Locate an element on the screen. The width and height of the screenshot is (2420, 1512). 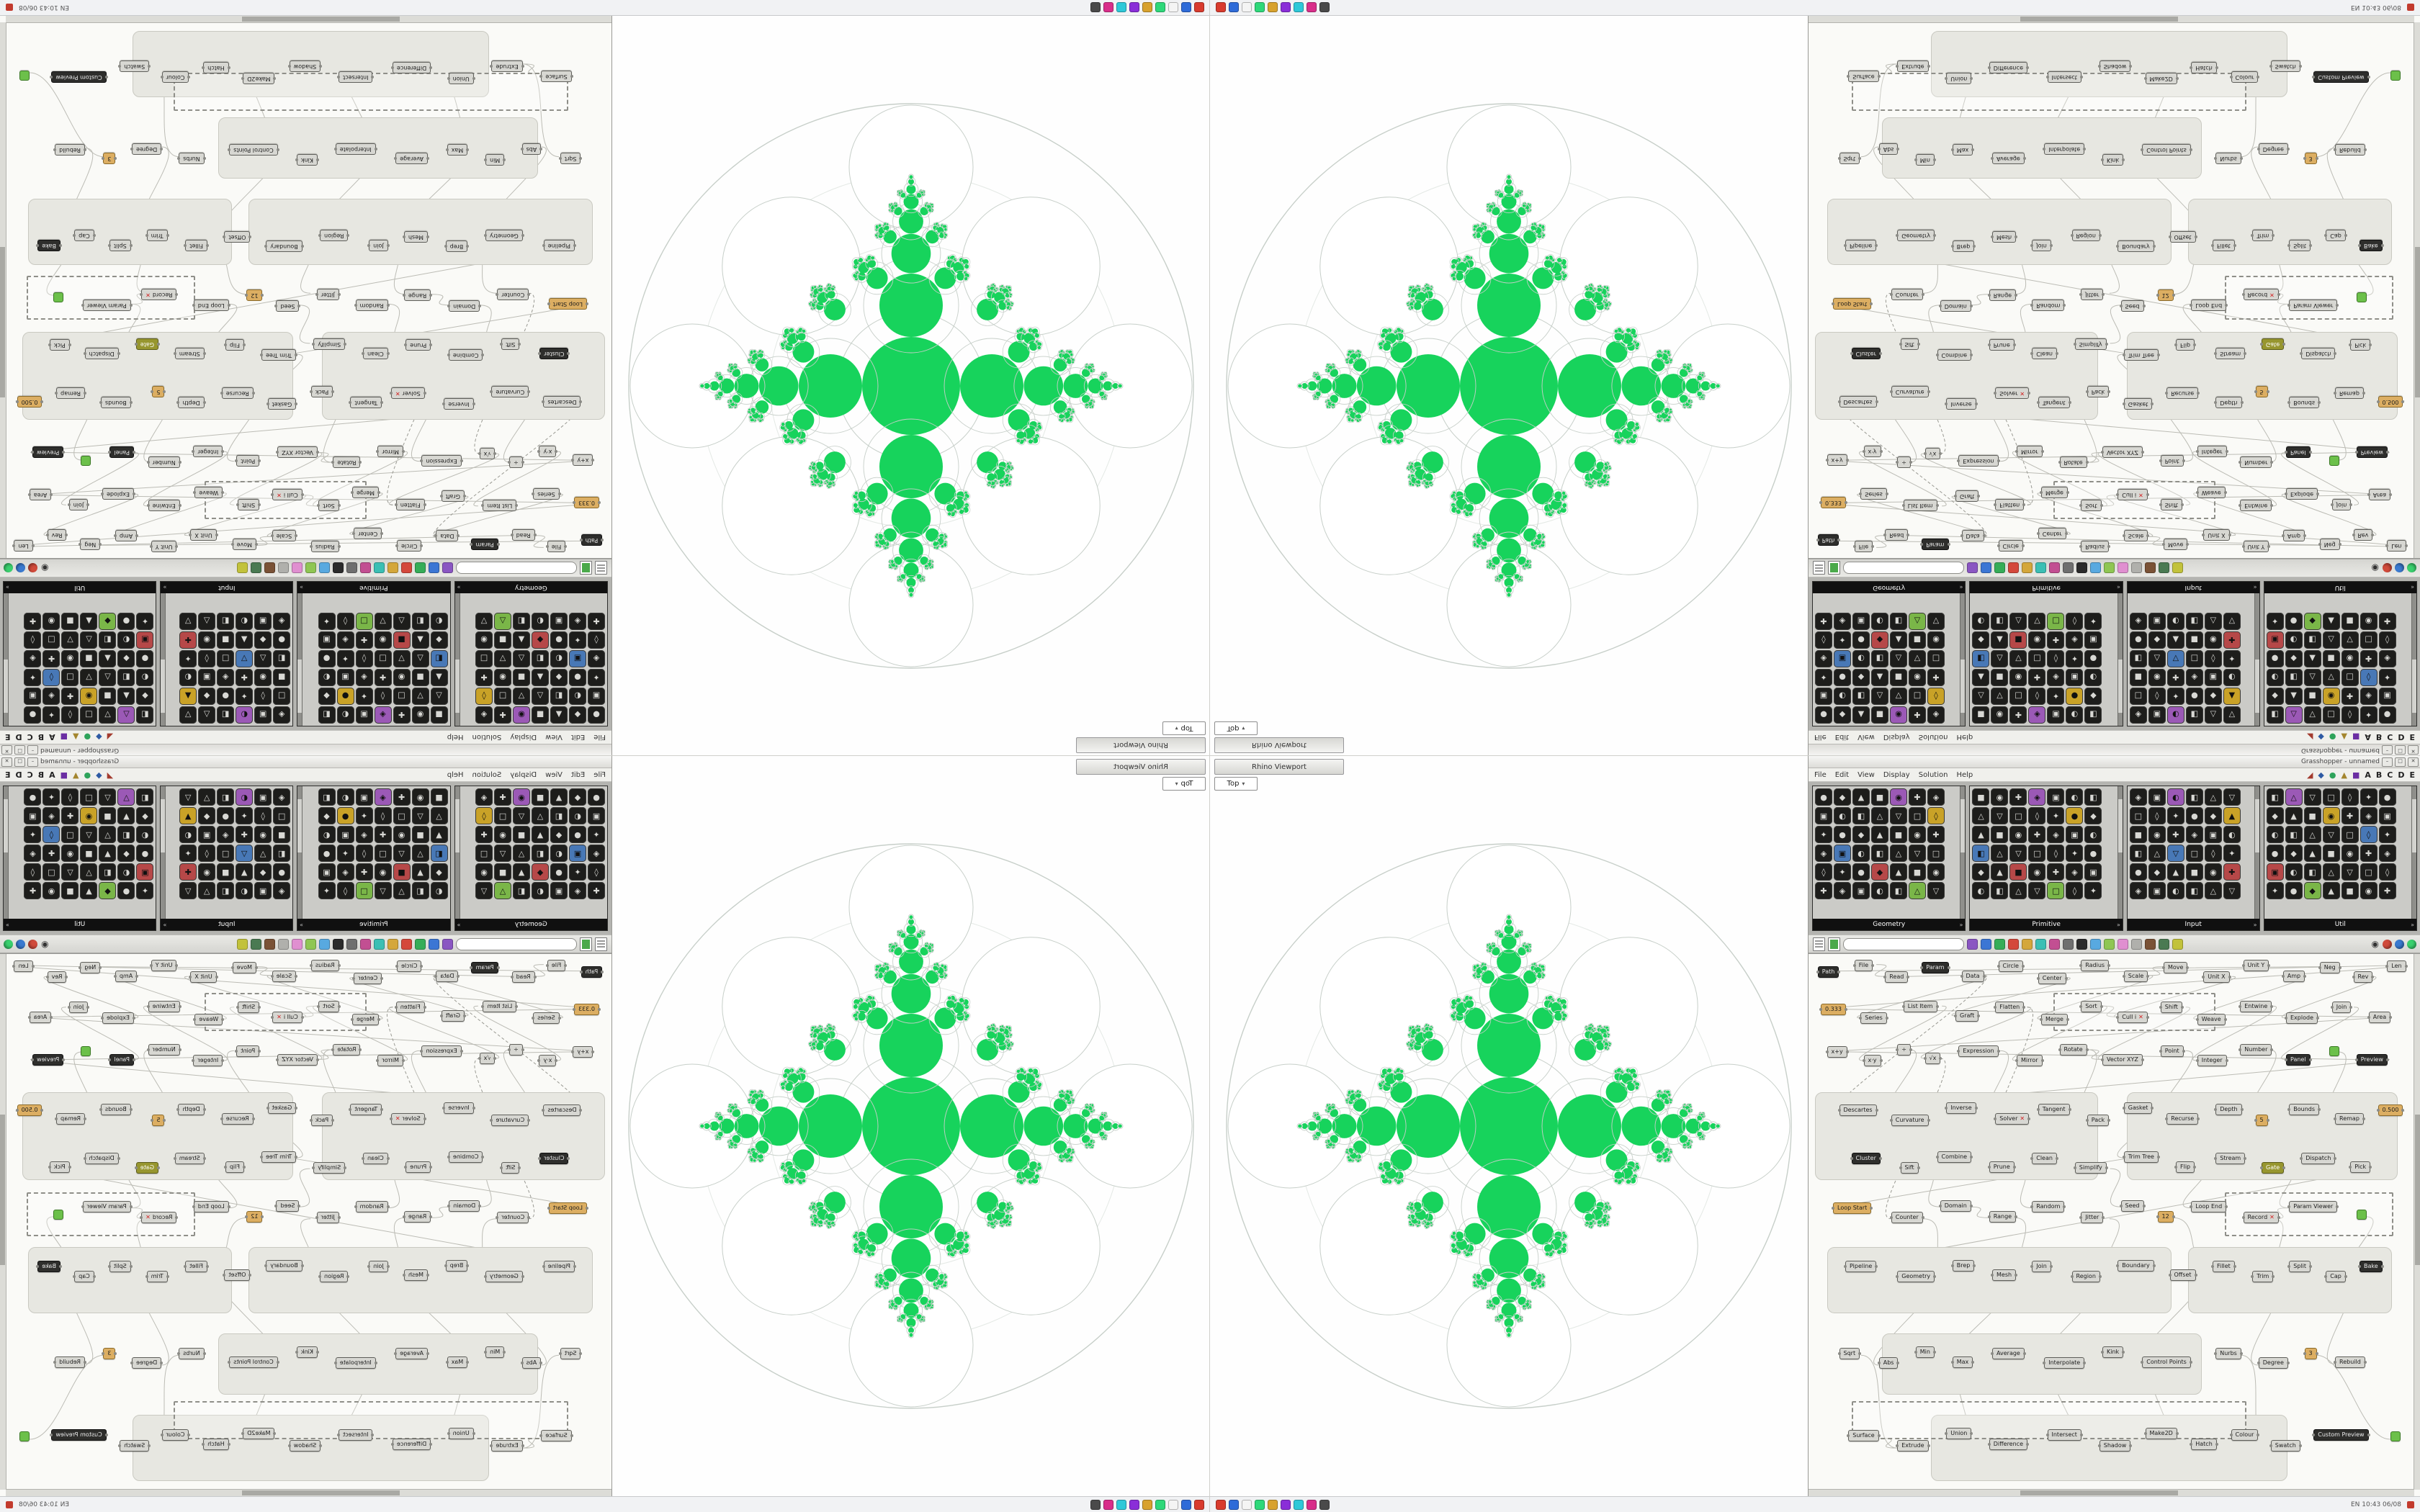
gh-node: Radius is located at coordinates (324, 547).